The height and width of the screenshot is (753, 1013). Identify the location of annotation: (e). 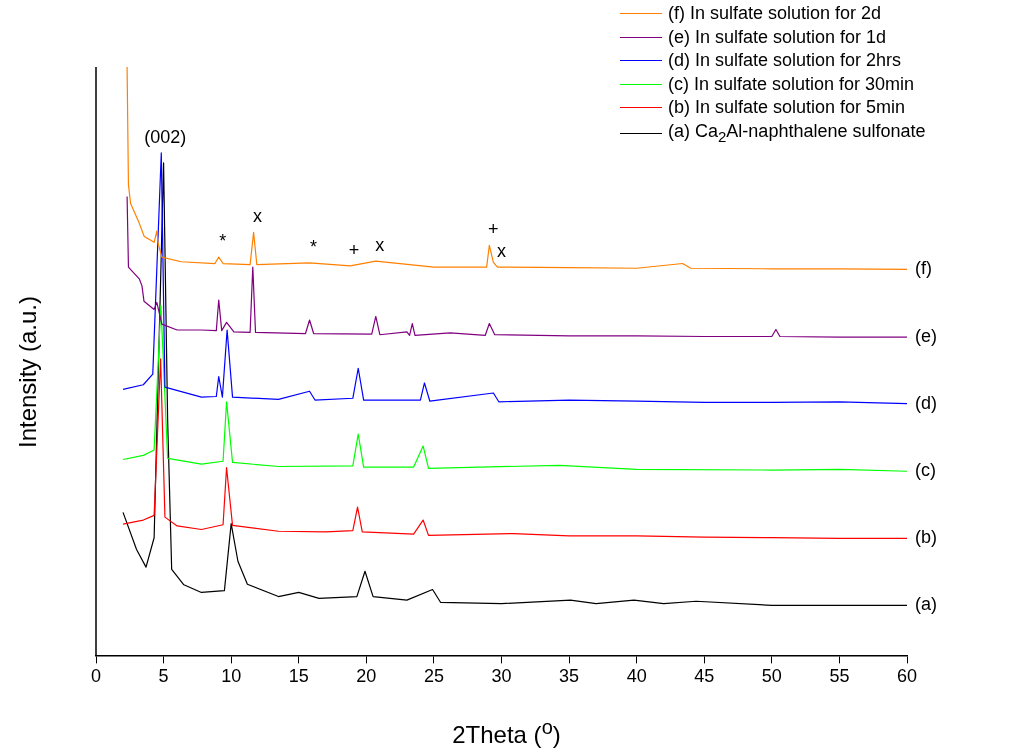
(926, 336).